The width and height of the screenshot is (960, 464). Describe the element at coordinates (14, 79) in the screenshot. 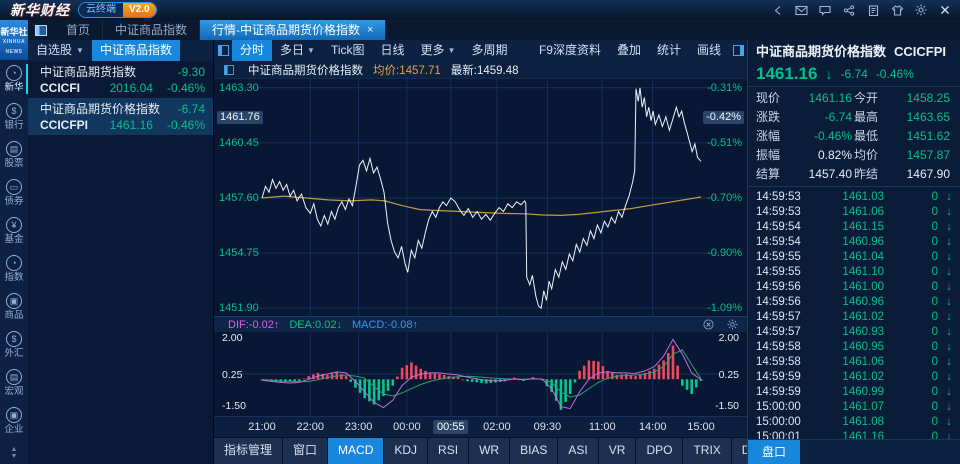

I see `sidebar-item-新华: ◔ 新华` at that location.